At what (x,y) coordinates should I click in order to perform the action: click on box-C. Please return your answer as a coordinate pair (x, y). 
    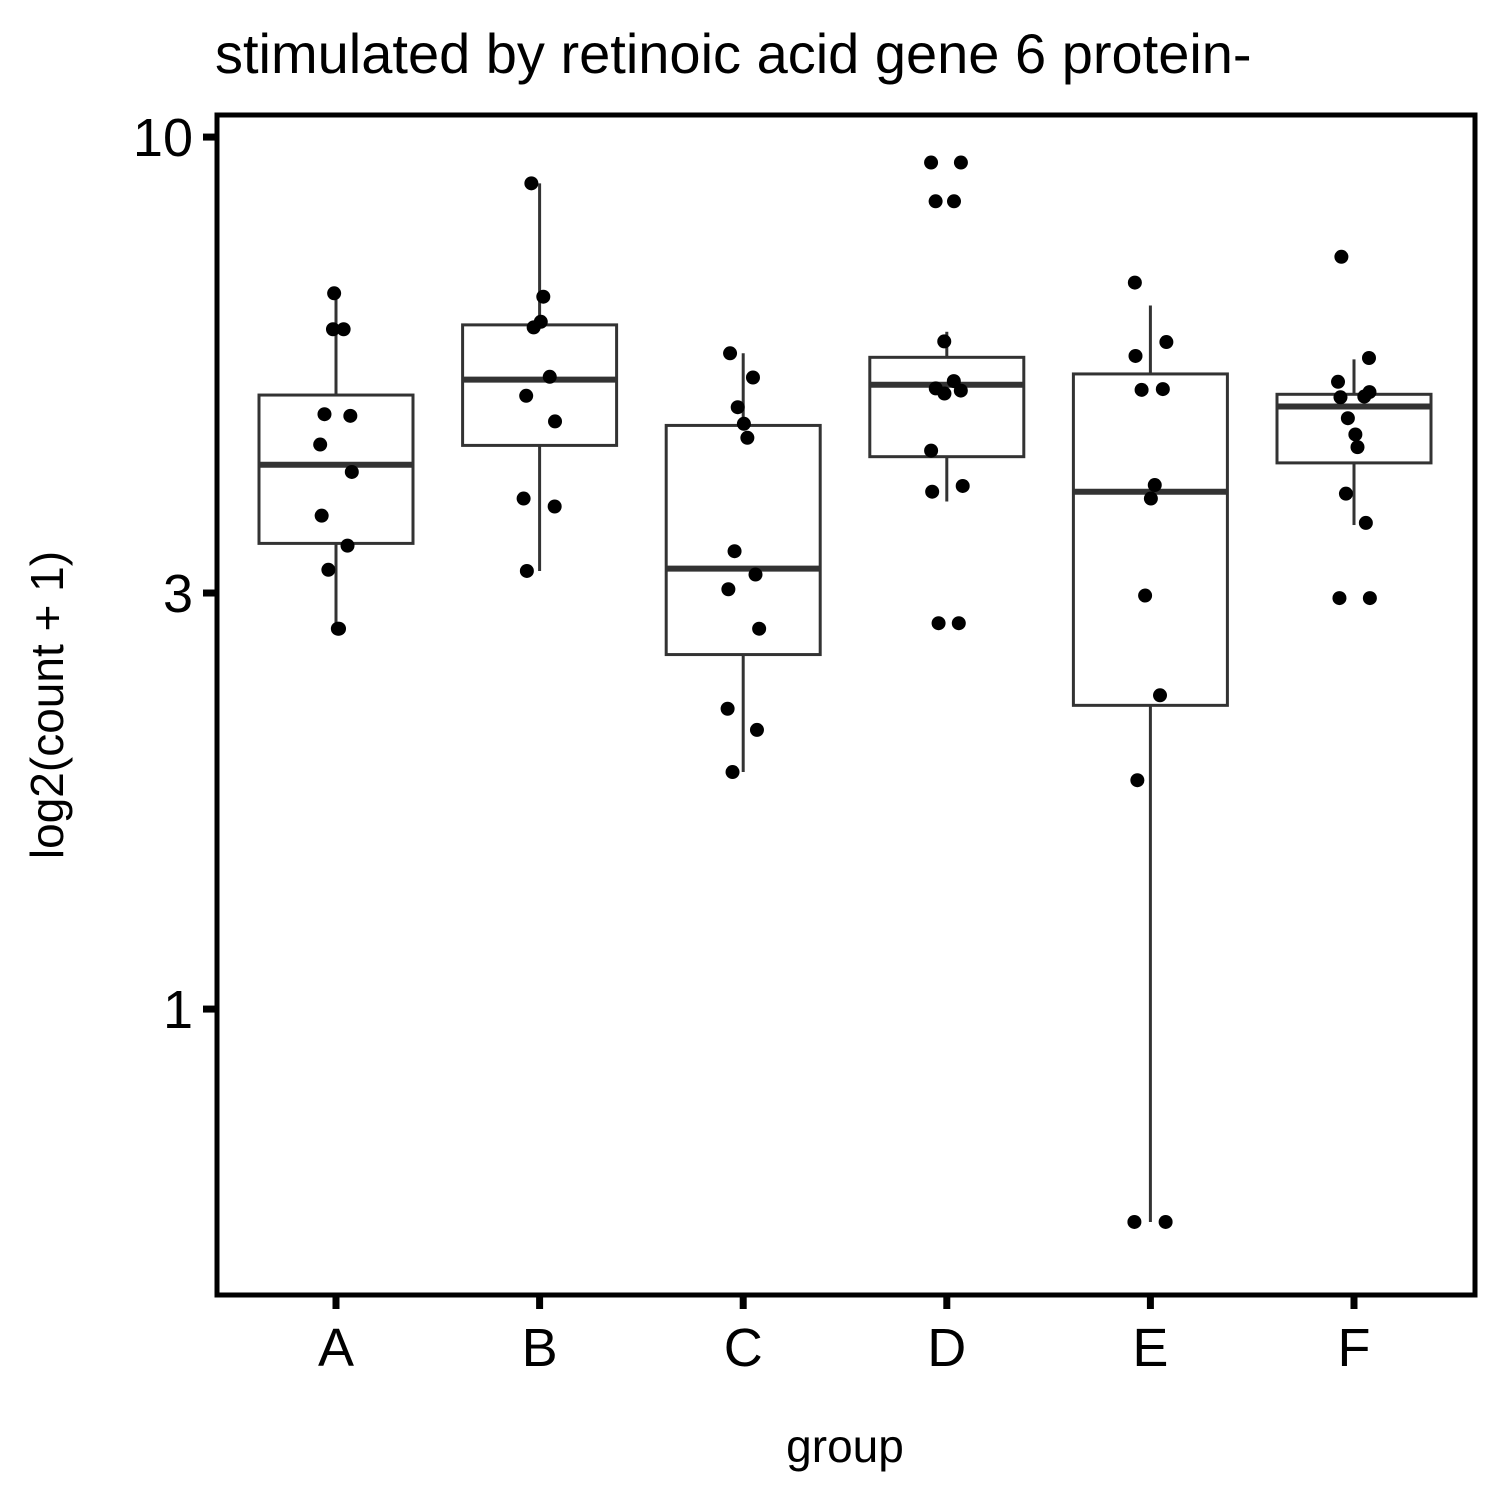
    Looking at the image, I should click on (743, 539).